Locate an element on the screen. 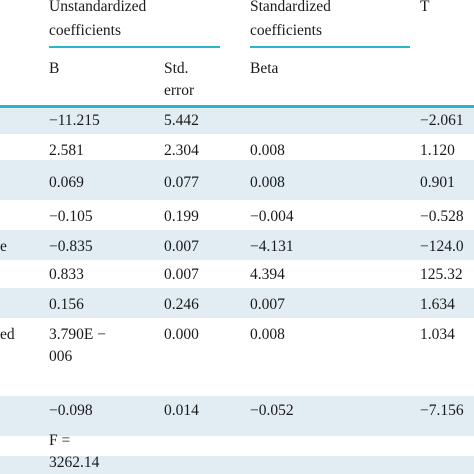 The width and height of the screenshot is (474, 474). table-cell-se: 2.304 is located at coordinates (181, 150).